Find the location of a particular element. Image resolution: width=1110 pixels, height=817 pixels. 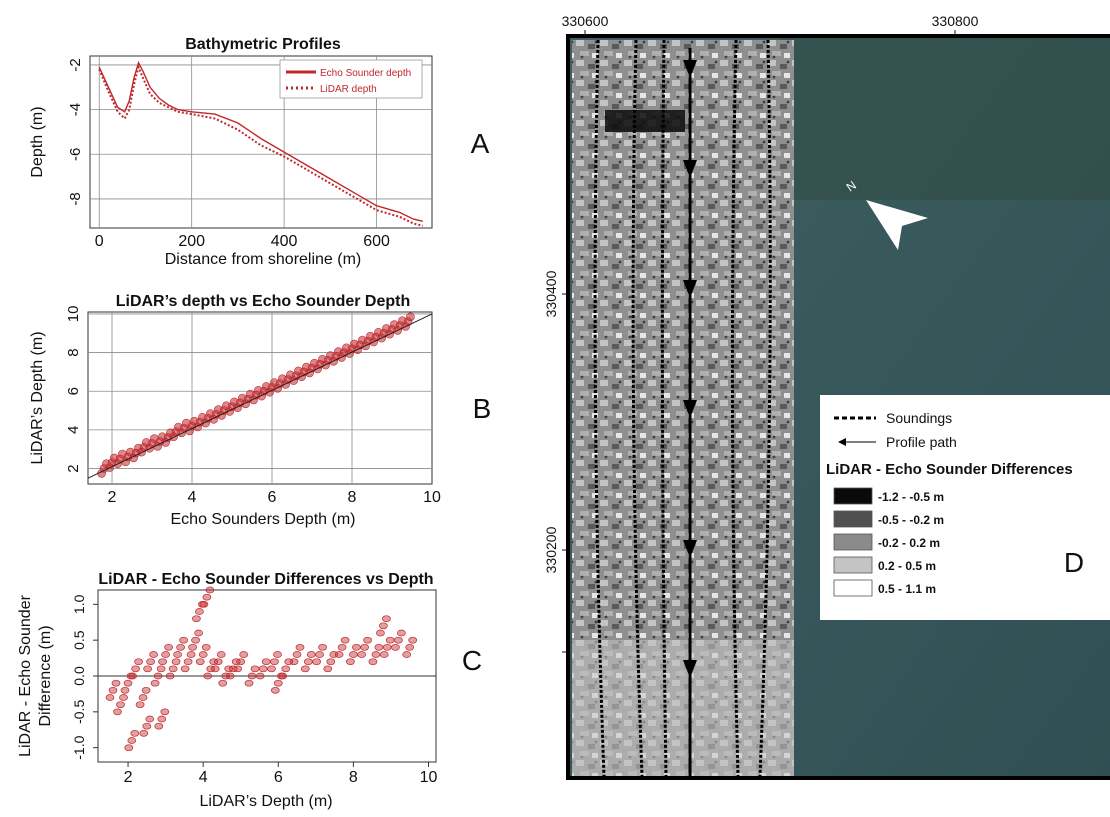

chart-a-series is located at coordinates (261, 143).